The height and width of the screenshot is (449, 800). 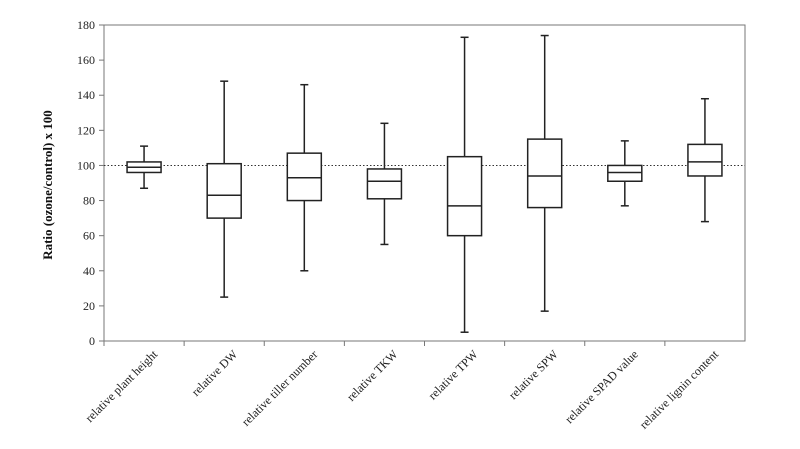 What do you see at coordinates (215, 373) in the screenshot?
I see `x-category-label: relative DW` at bounding box center [215, 373].